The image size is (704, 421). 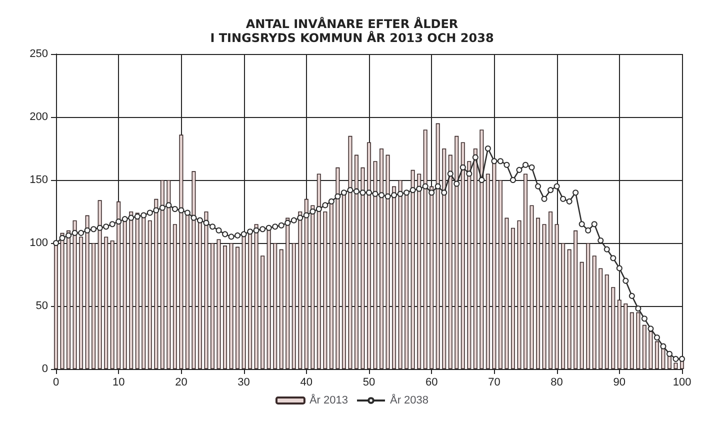 I want to click on y-tick-label: 0, so click(x=45, y=369).